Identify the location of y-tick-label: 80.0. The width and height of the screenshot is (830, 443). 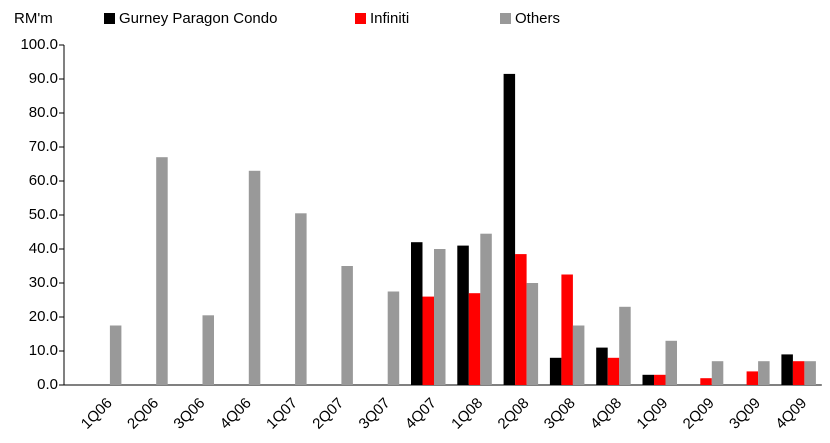
(43, 112).